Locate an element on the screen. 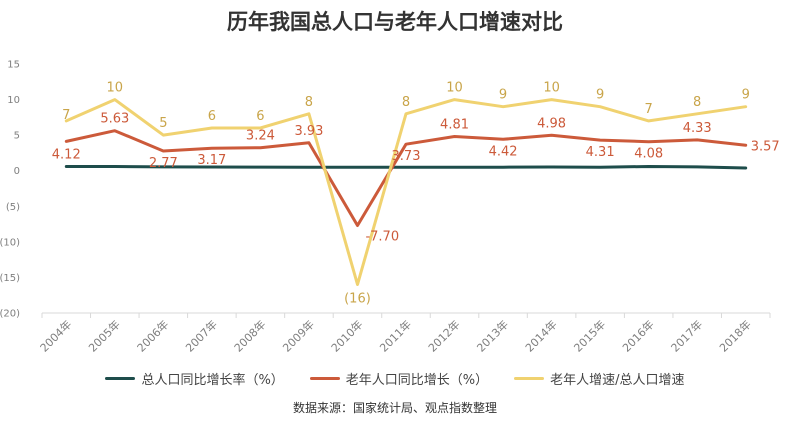 This screenshot has width=790, height=425. legend-swatch-total is located at coordinates (120, 378).